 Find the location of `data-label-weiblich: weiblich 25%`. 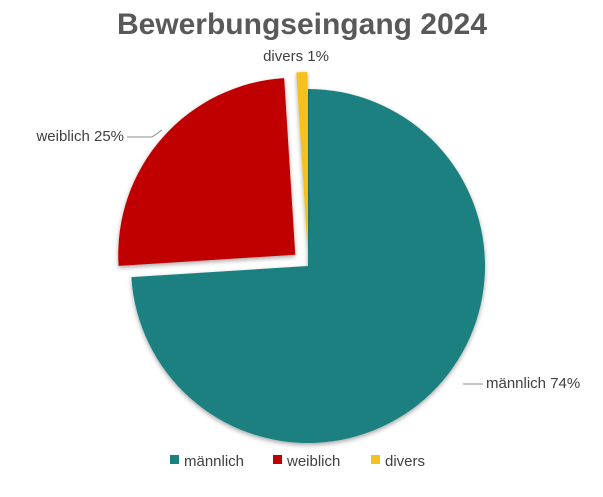

data-label-weiblich: weiblich 25% is located at coordinates (79, 136).